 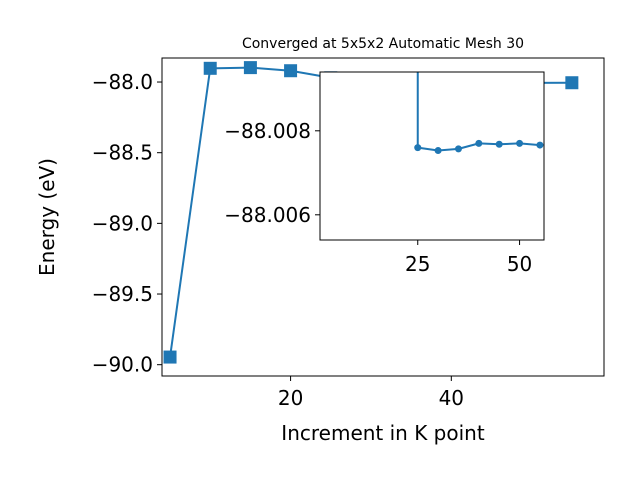 I want to click on main-y-ticks: −90.0 −89.5 −89.0 −88.5 −88.0, so click(x=127, y=223).